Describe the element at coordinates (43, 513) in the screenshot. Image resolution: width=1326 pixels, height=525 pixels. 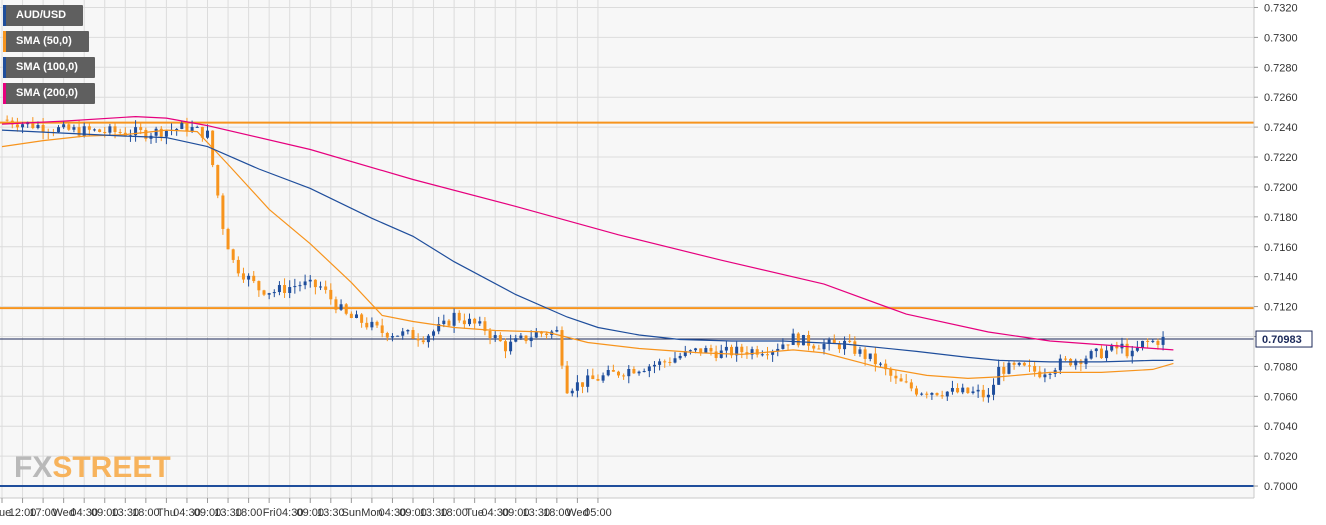
I see `x-tick-label: 17:00` at that location.